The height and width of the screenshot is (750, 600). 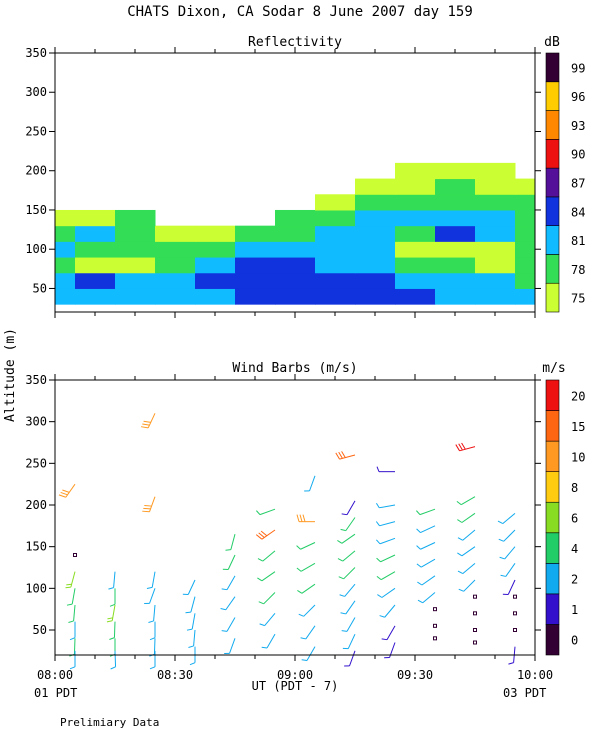 What do you see at coordinates (36, 588) in the screenshot?
I see `wind-y-tick-label: 100` at bounding box center [36, 588].